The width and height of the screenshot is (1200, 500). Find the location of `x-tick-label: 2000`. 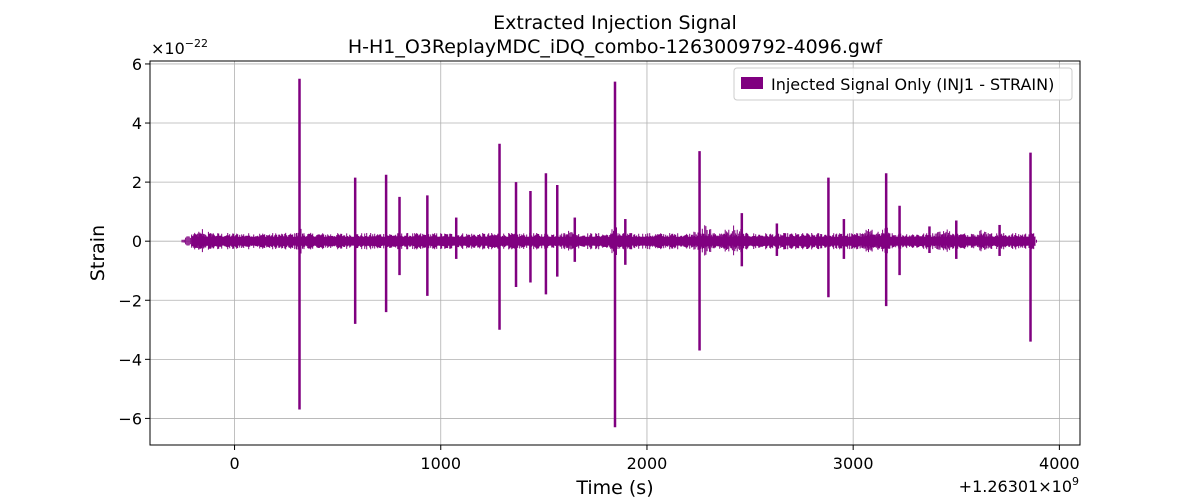

x-tick-label: 2000 is located at coordinates (647, 463).